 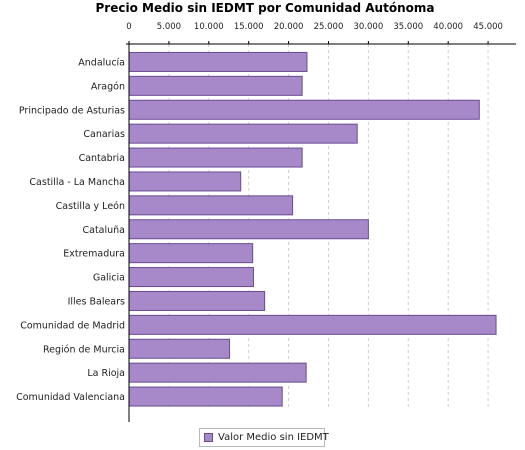 I want to click on category-label: Castilla - La Mancha, so click(x=77, y=182).